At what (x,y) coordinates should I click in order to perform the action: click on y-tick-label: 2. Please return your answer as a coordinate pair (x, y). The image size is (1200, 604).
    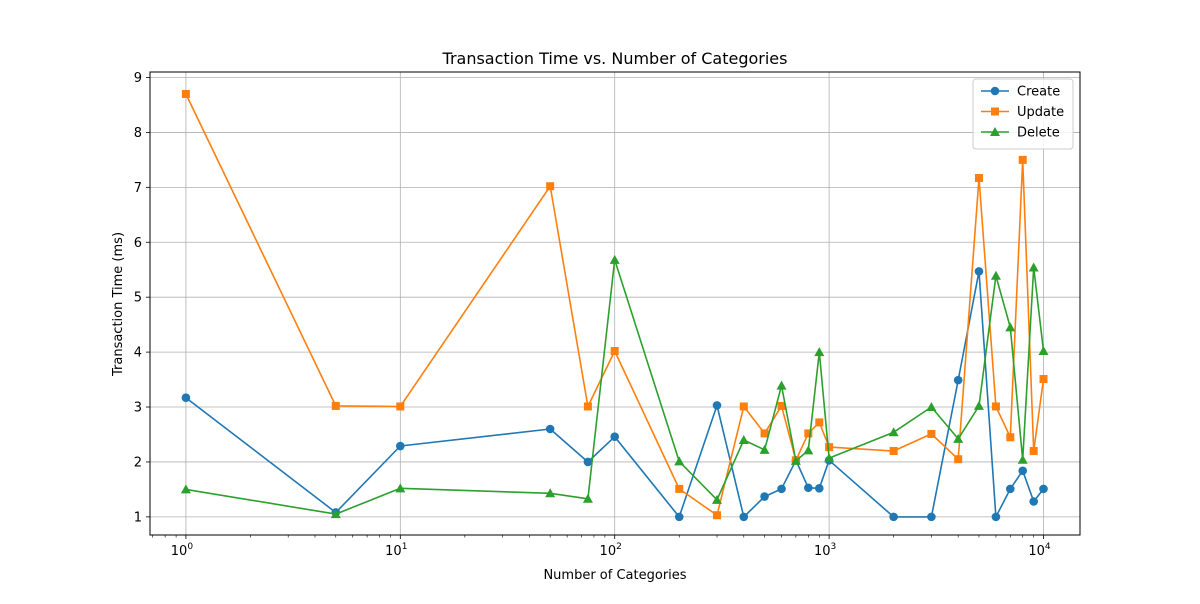
    Looking at the image, I should click on (138, 462).